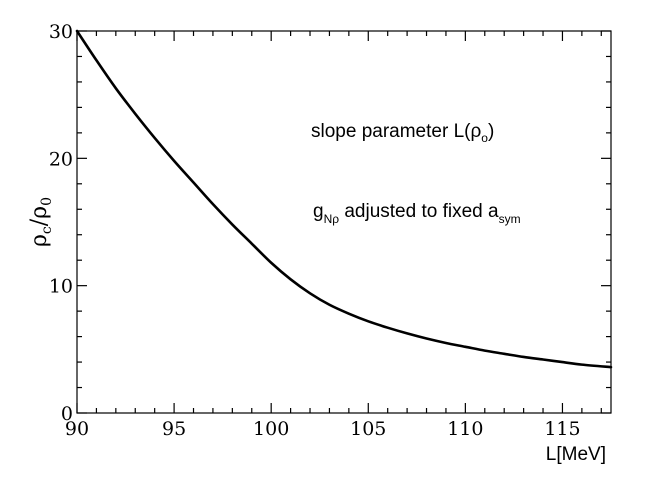 The height and width of the screenshot is (496, 661). Describe the element at coordinates (562, 429) in the screenshot. I see `x-tick-label: 115` at that location.